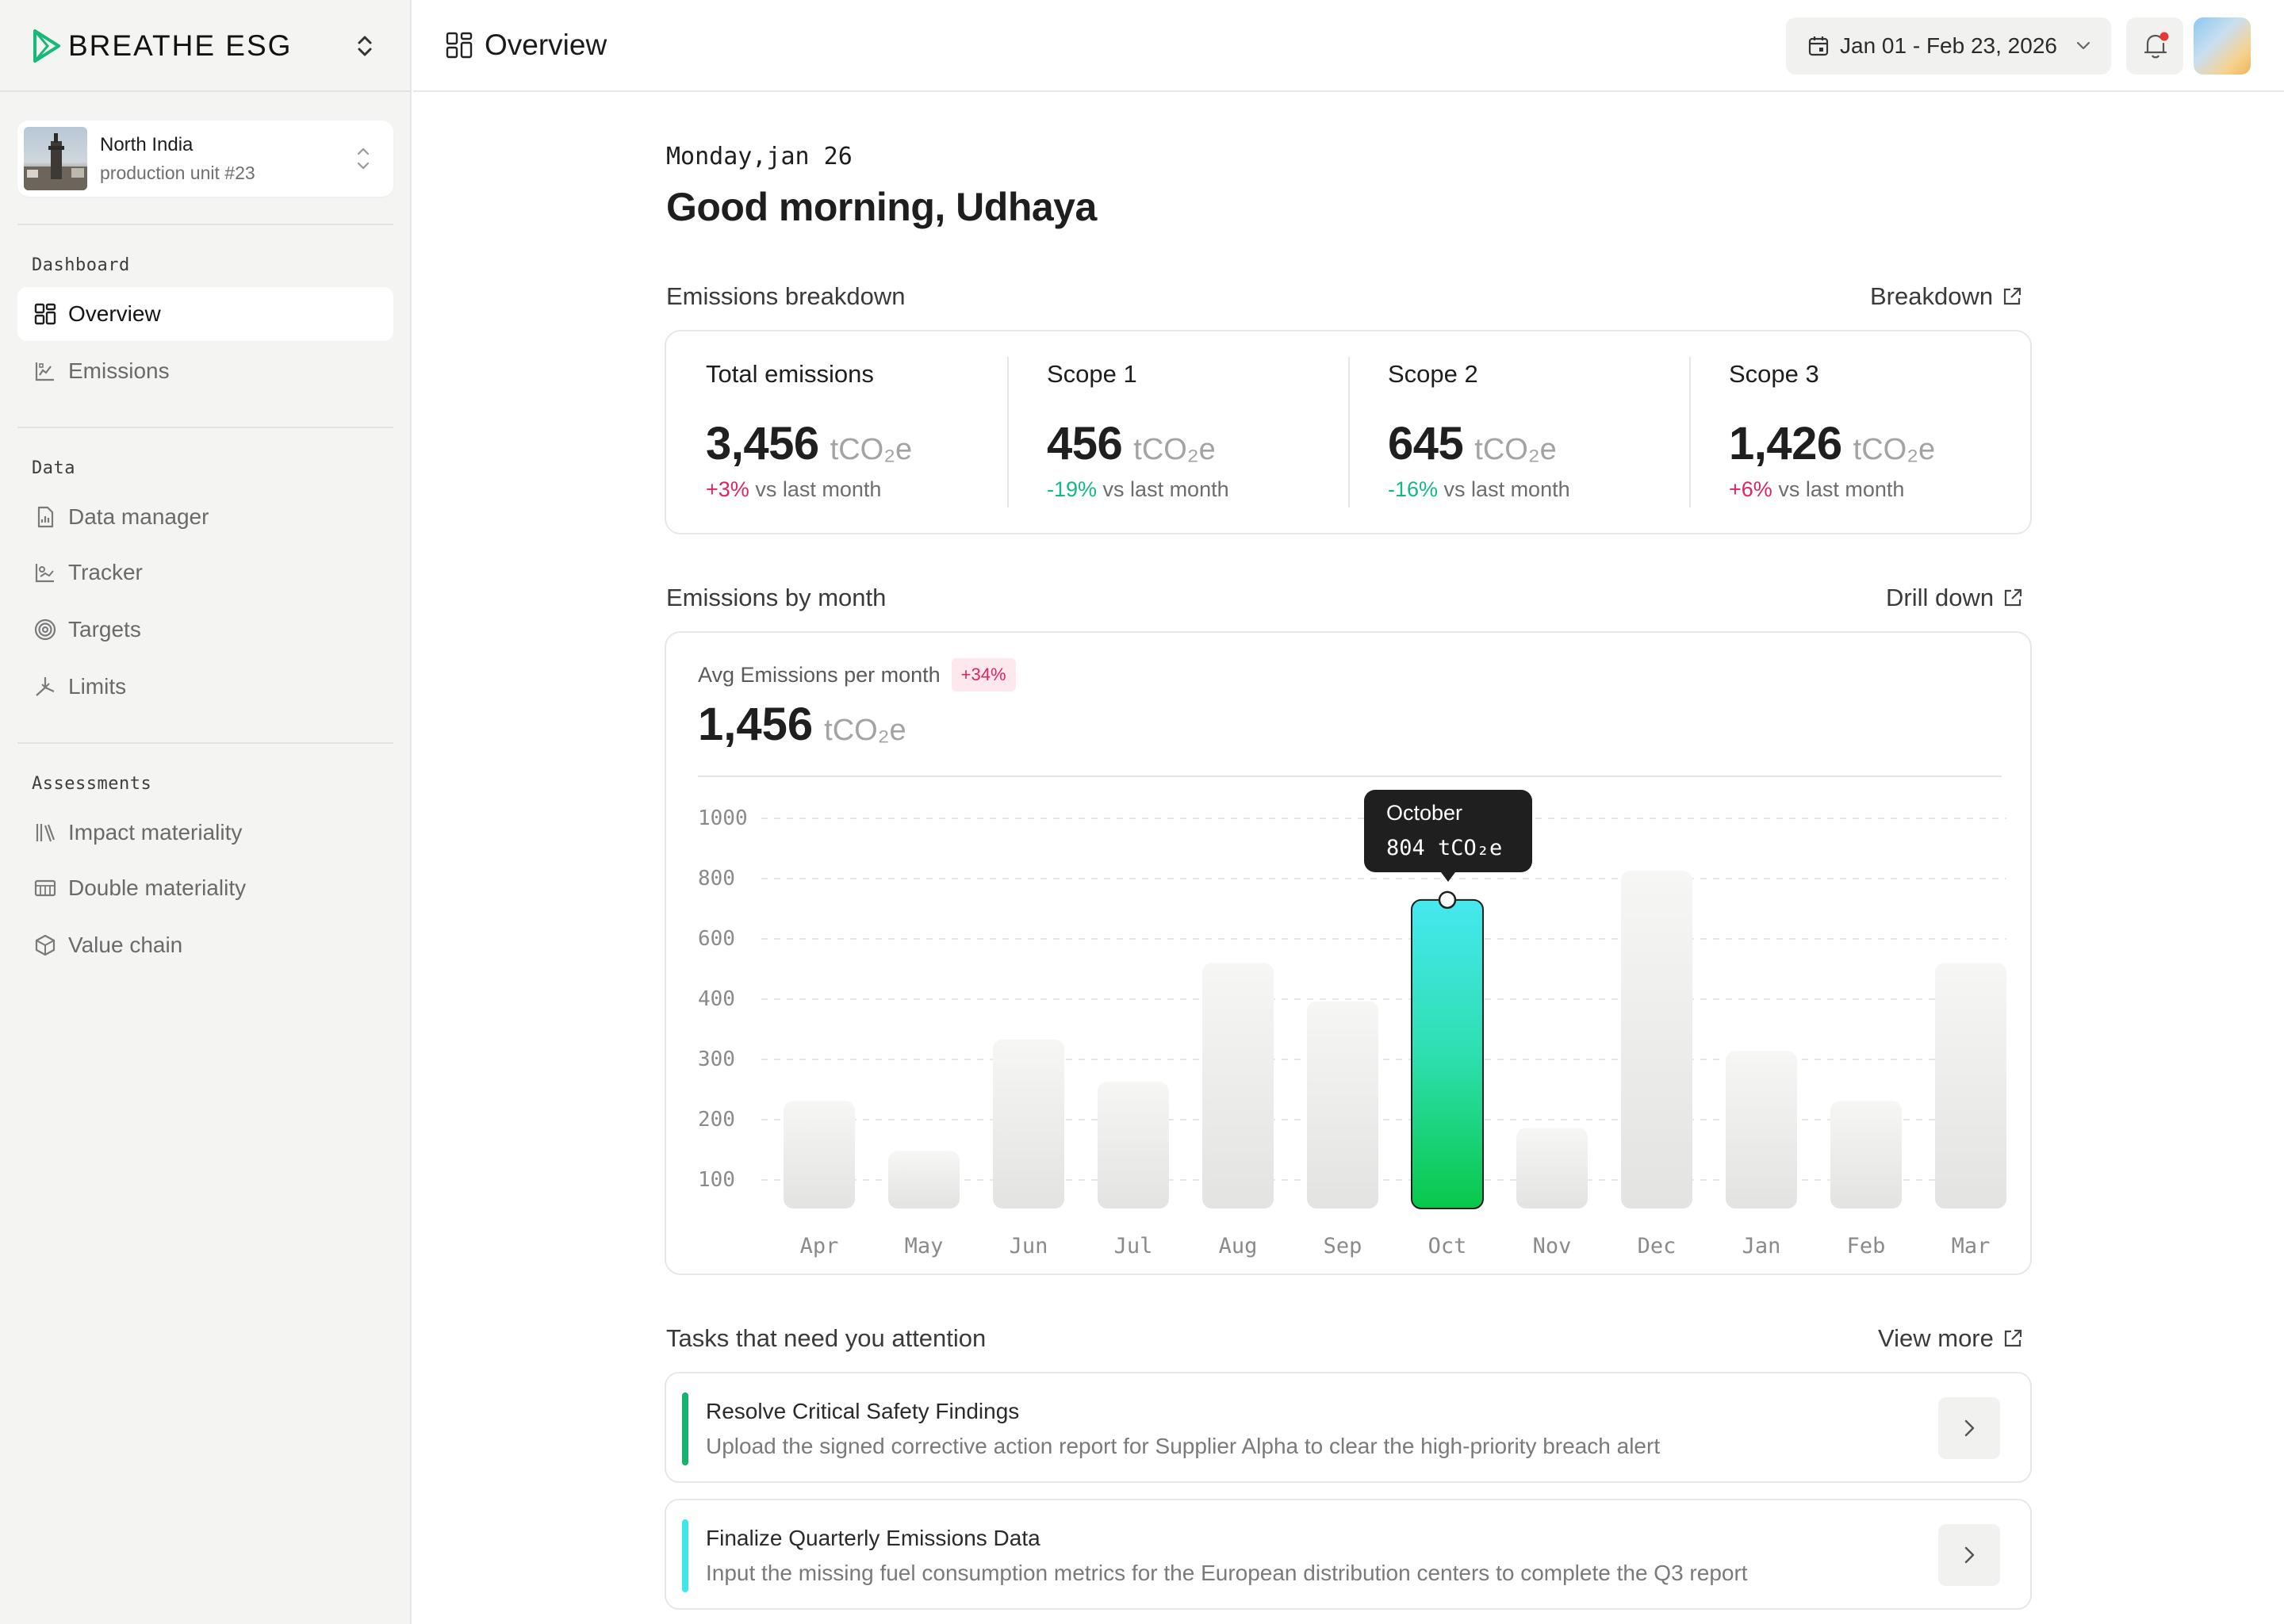  Describe the element at coordinates (716, 1120) in the screenshot. I see `y-tick-label: 200` at that location.